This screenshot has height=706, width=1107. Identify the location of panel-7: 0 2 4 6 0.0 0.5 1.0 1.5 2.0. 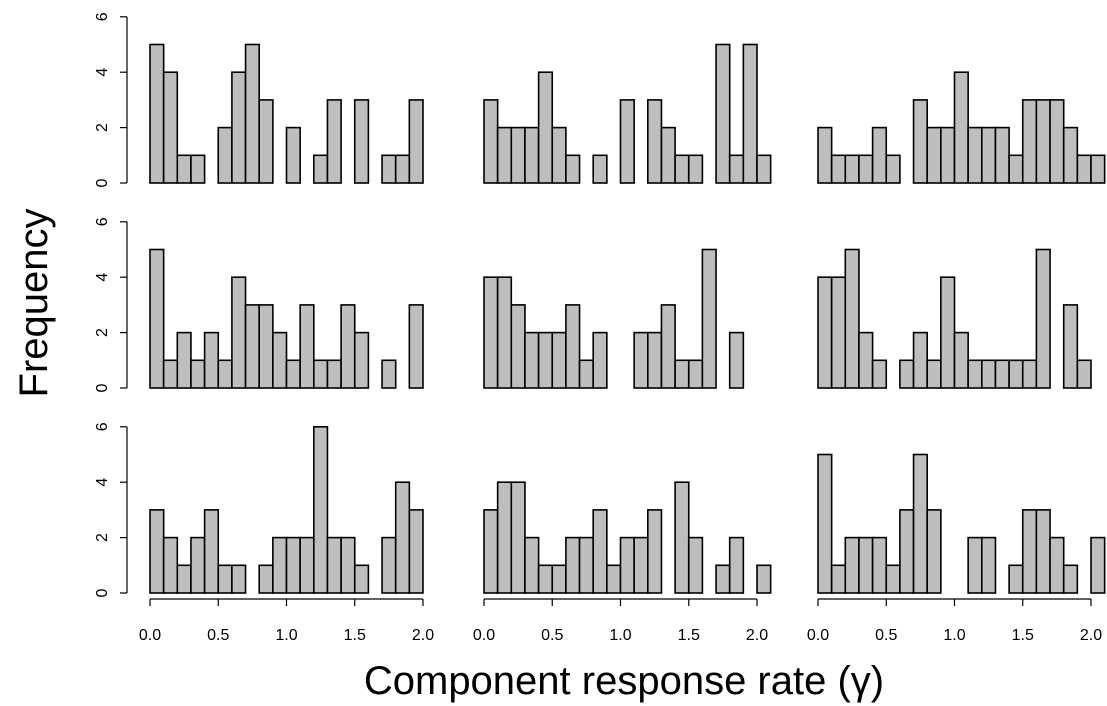
(264, 533).